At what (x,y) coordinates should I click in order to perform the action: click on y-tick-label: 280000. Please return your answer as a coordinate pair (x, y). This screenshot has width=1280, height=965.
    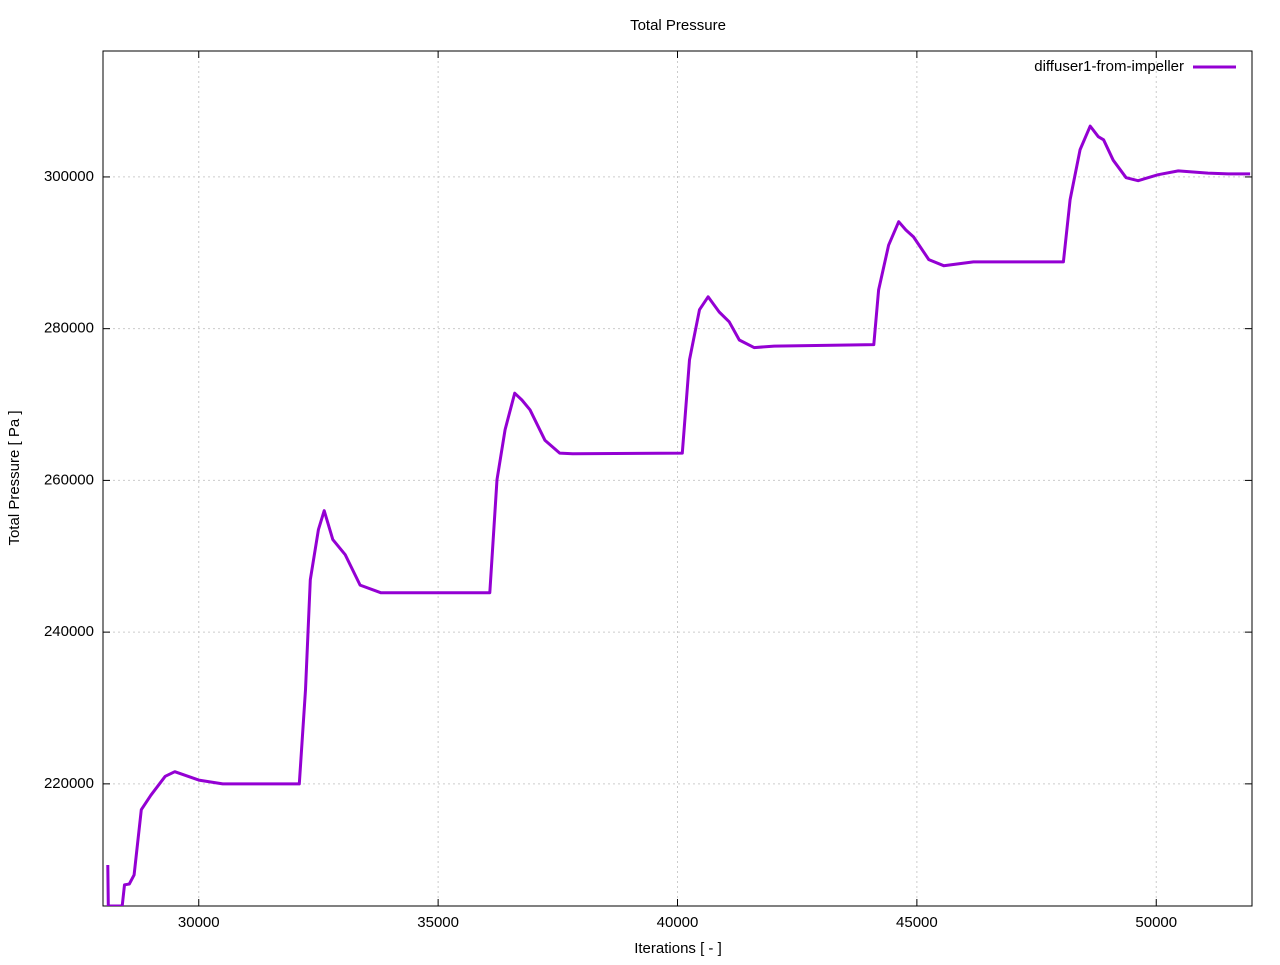
    Looking at the image, I should click on (69, 328).